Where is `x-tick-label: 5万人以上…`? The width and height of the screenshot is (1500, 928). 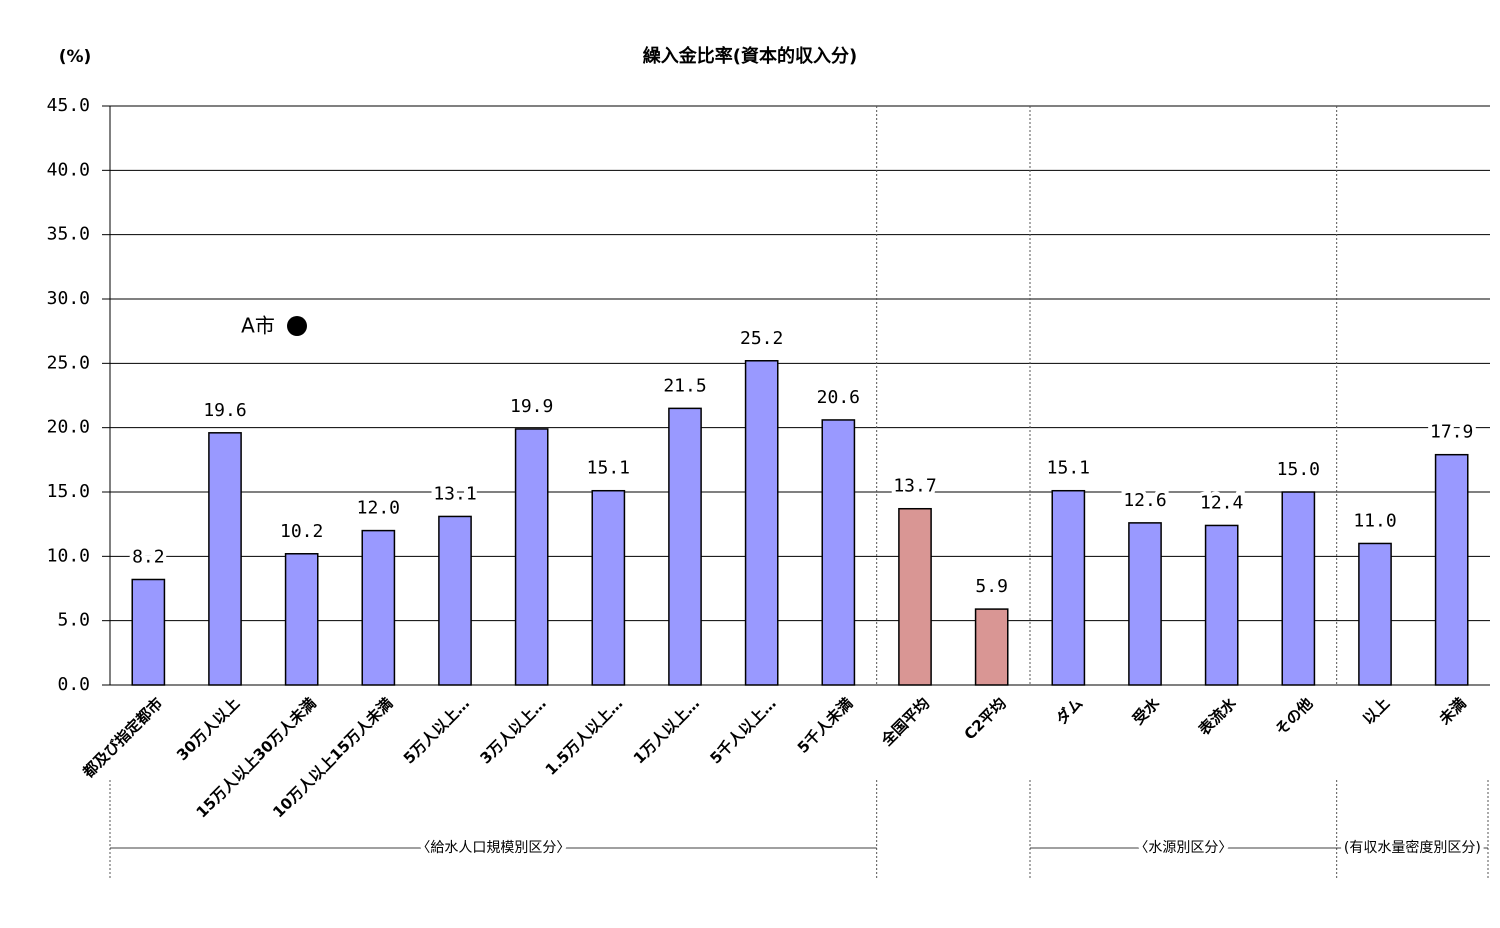 x-tick-label: 5万人以上… is located at coordinates (436, 730).